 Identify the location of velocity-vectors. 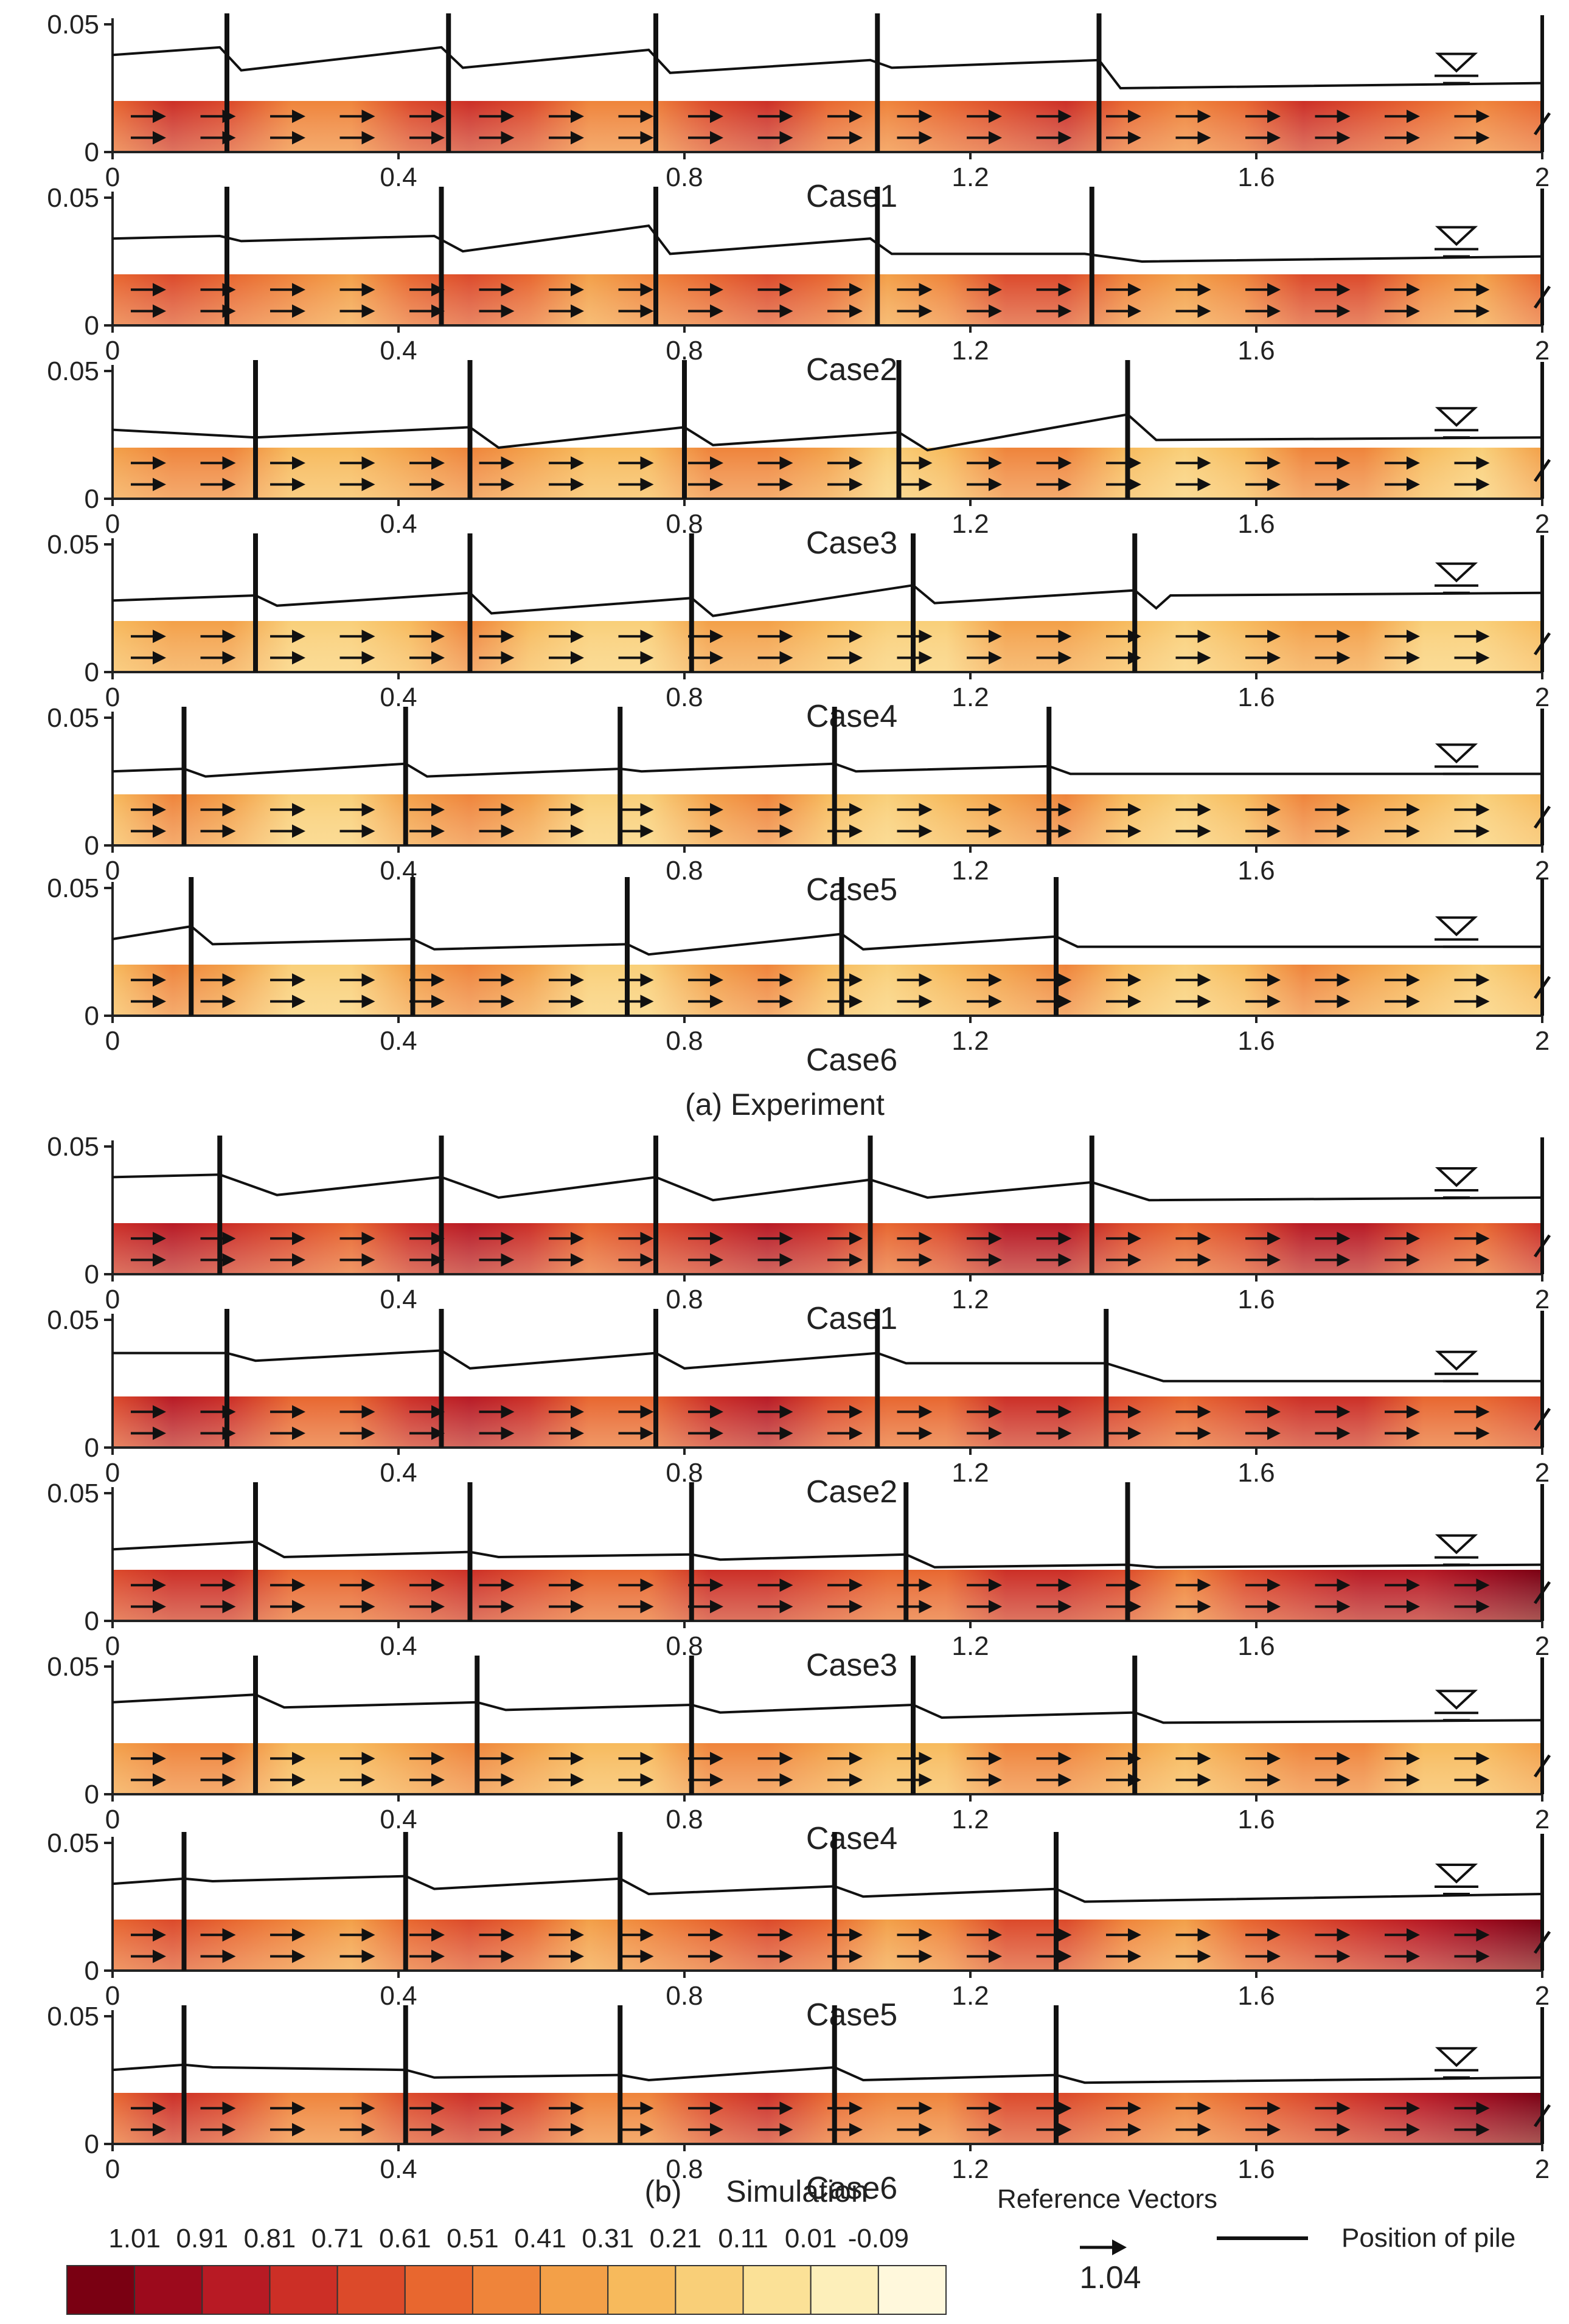
(811, 2119).